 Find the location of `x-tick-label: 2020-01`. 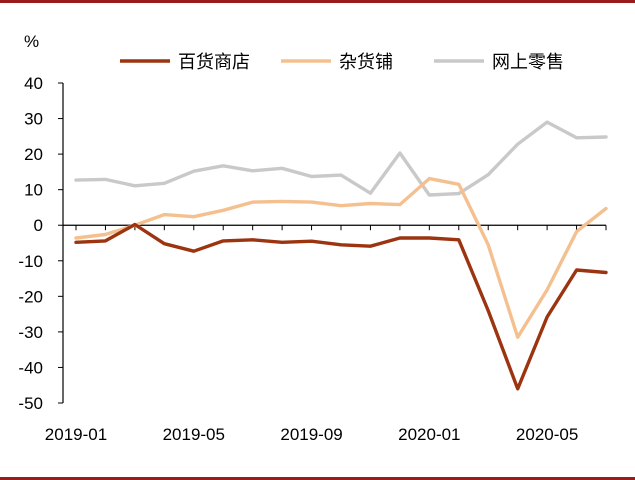

x-tick-label: 2020-01 is located at coordinates (429, 434).